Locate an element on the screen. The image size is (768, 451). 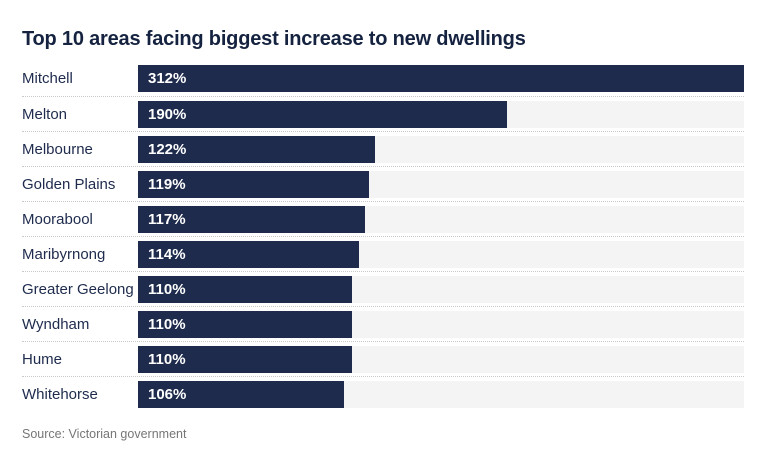
bar: 312% is located at coordinates (441, 78).